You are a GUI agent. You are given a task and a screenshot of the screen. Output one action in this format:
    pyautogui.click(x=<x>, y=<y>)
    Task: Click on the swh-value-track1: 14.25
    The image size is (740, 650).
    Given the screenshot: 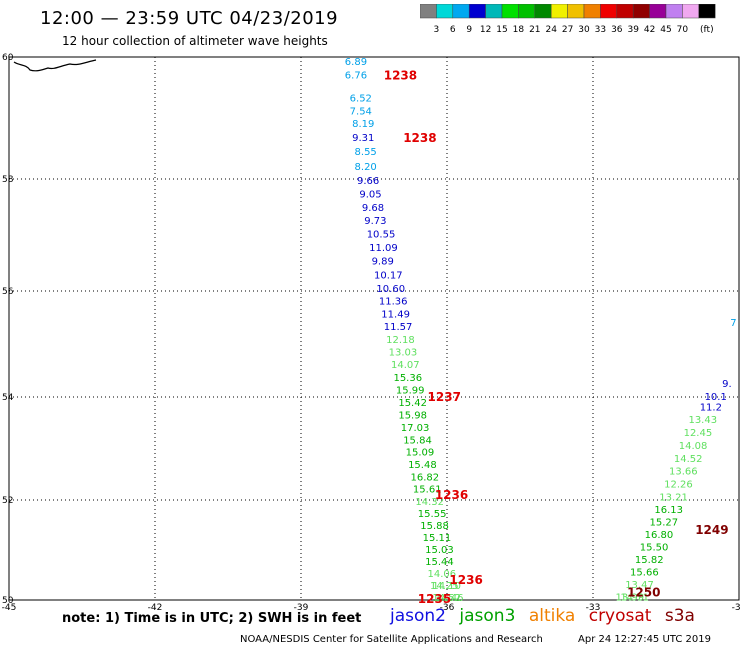 What is the action you would take?
    pyautogui.click(x=444, y=586)
    